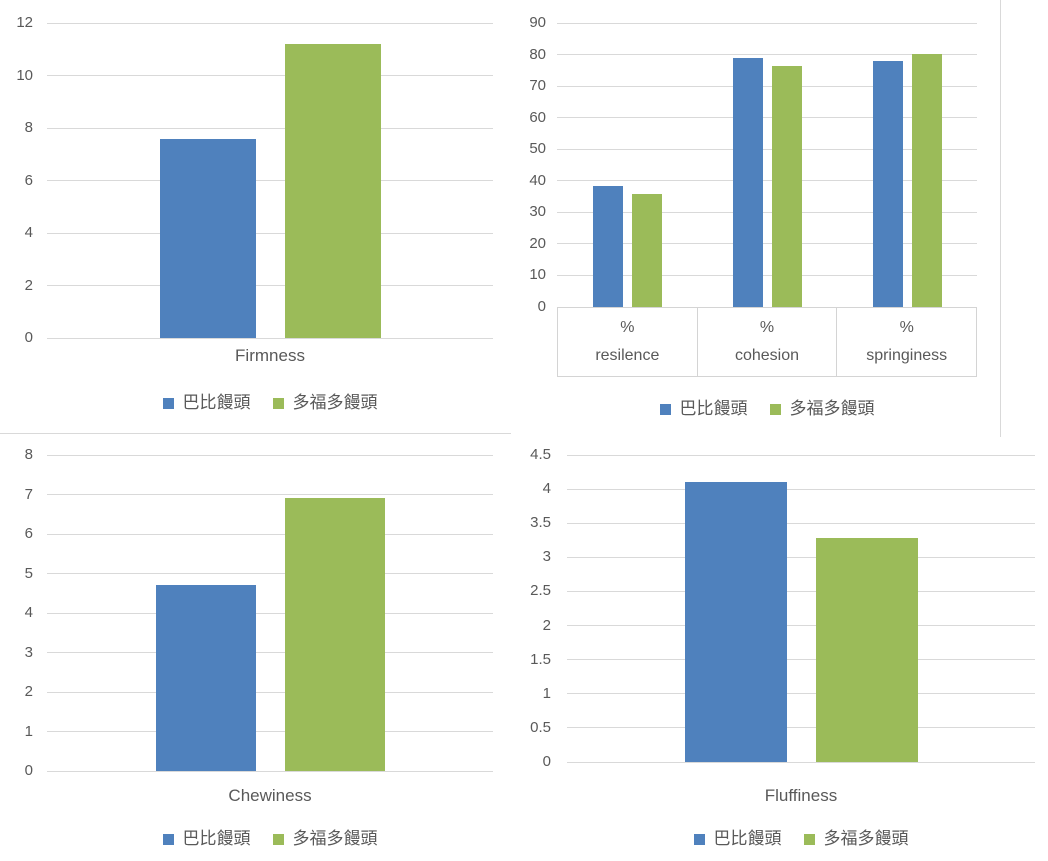 This screenshot has width=1048, height=861. What do you see at coordinates (767, 355) in the screenshot?
I see `category-label-line: cohesion` at bounding box center [767, 355].